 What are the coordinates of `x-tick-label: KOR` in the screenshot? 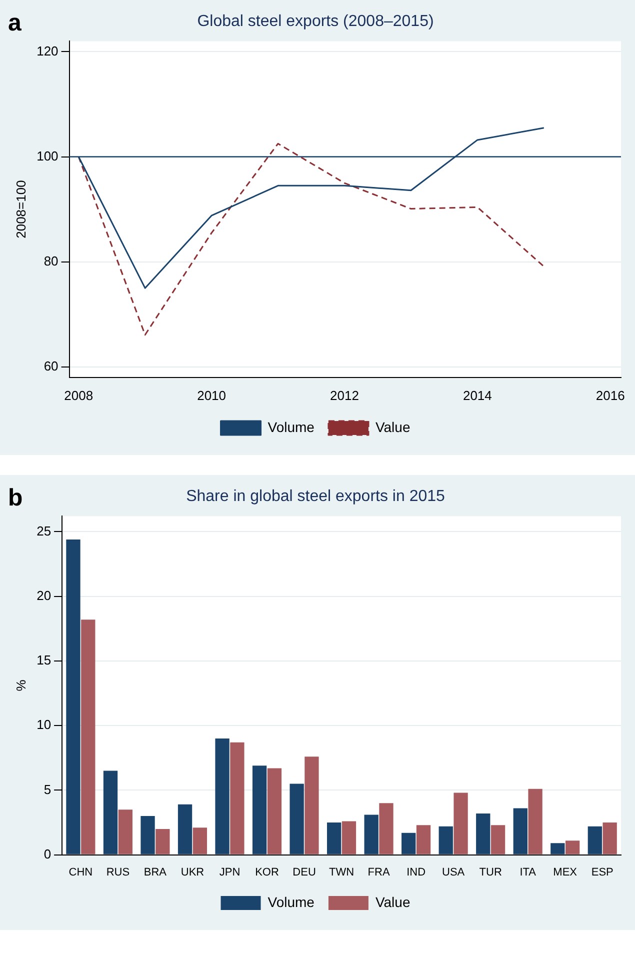 It's located at (267, 872).